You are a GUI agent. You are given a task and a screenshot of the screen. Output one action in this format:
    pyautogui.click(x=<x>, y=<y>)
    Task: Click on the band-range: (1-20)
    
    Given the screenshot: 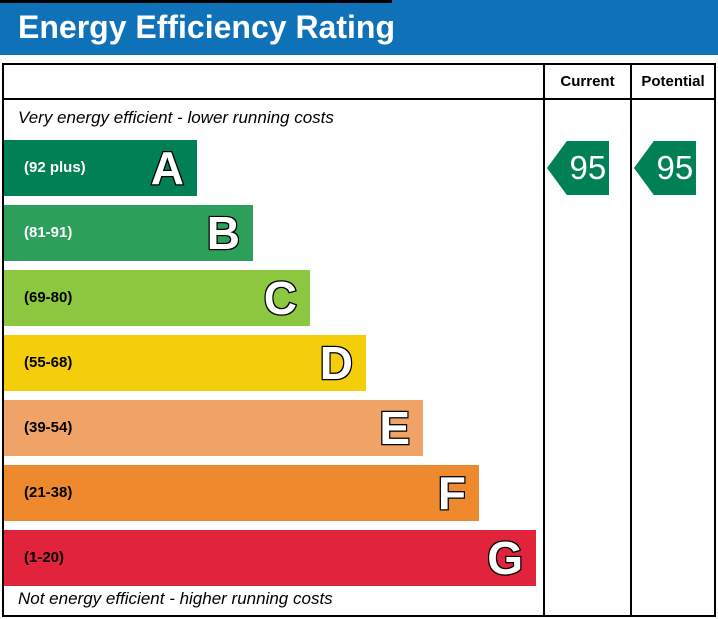 What is the action you would take?
    pyautogui.click(x=44, y=557)
    